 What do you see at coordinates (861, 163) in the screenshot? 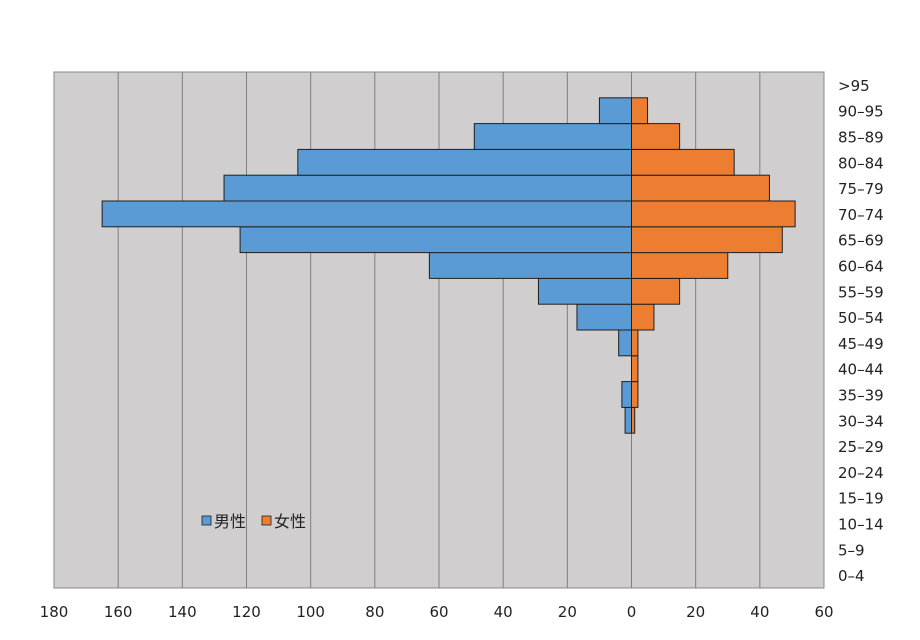
I see `age-group-label: 80–84` at bounding box center [861, 163].